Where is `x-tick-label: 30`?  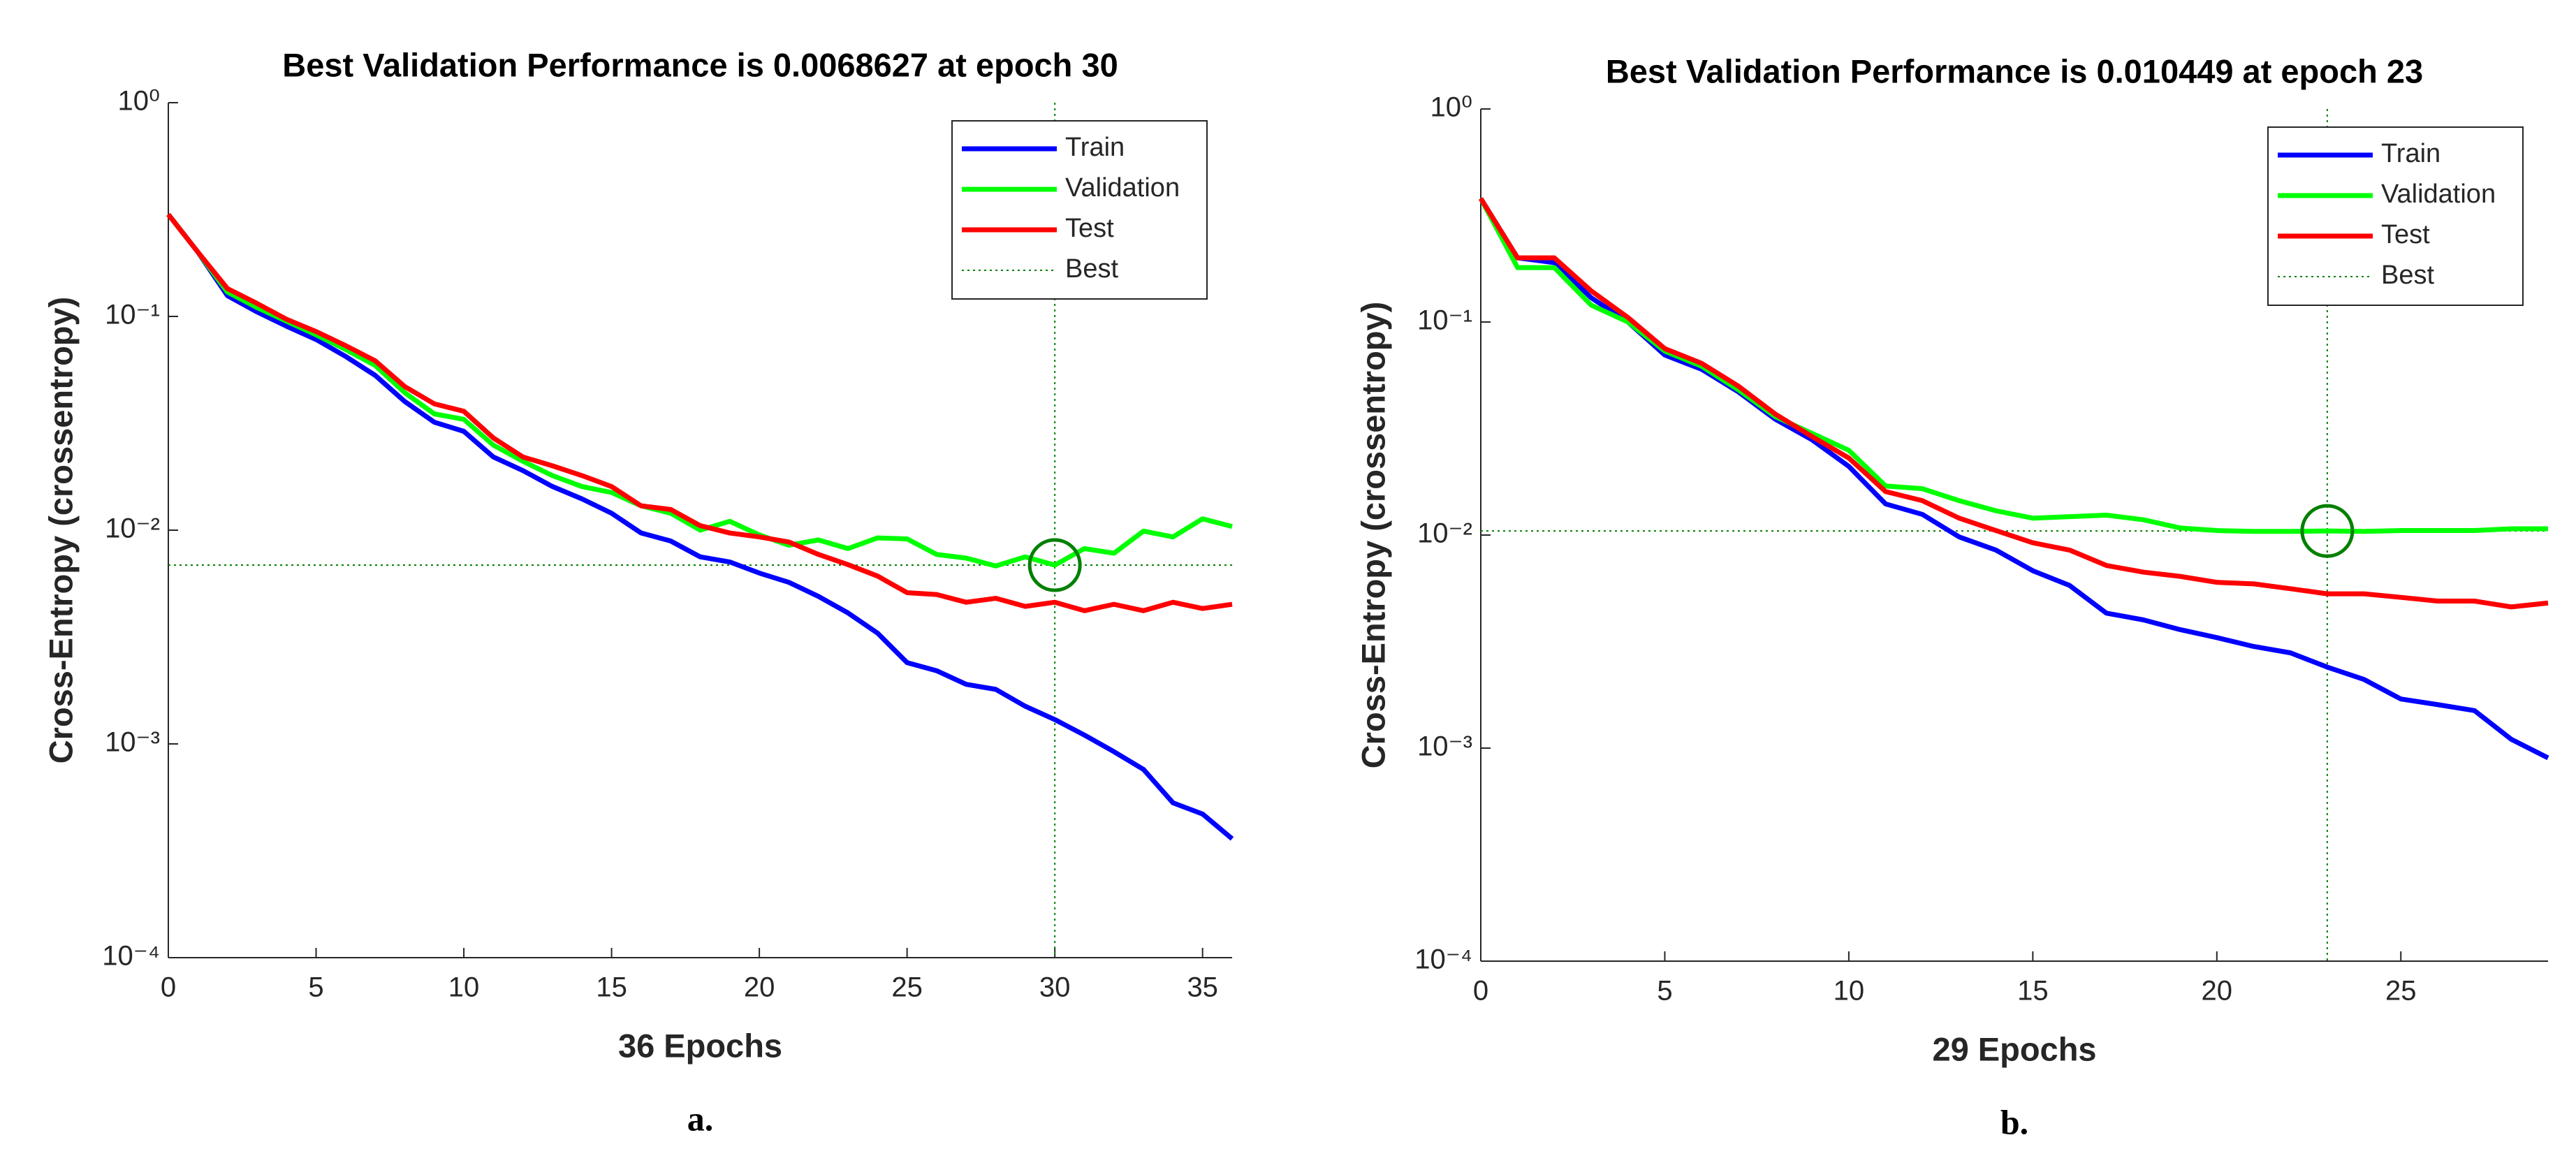 x-tick-label: 30 is located at coordinates (1055, 987).